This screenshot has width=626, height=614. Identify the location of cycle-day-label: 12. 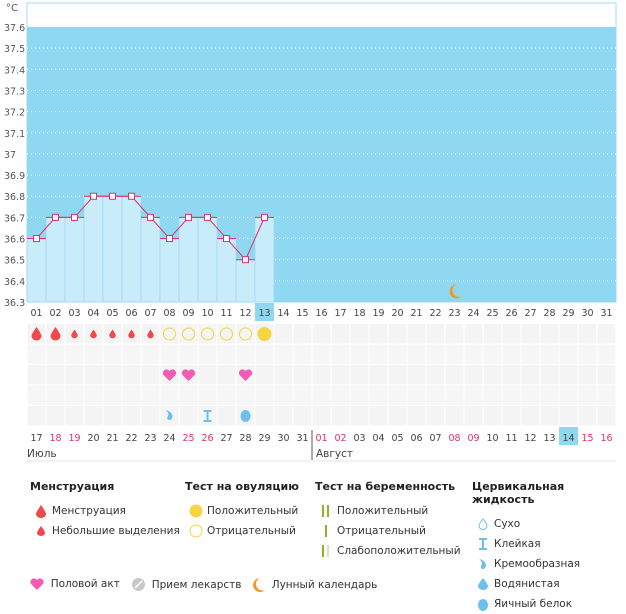
(245, 313).